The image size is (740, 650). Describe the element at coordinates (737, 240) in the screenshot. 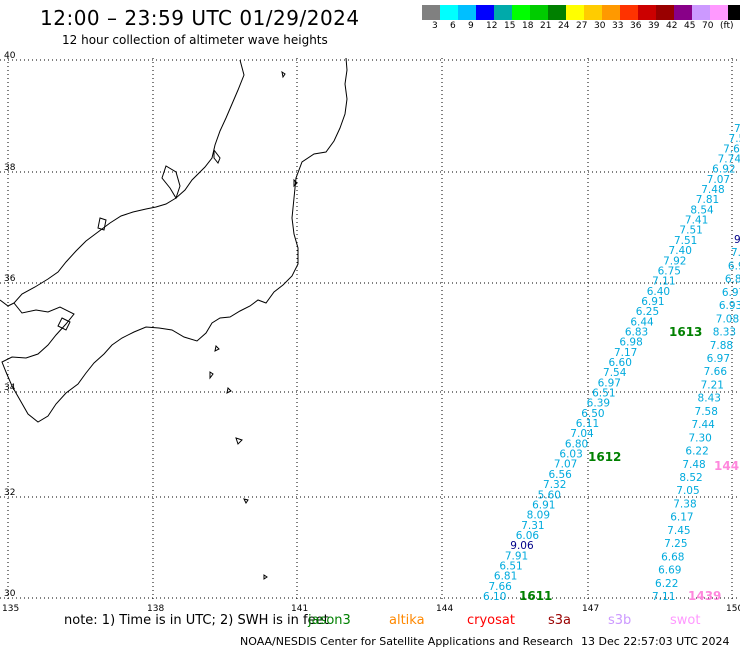

I see `wave-height-value: 9.` at that location.